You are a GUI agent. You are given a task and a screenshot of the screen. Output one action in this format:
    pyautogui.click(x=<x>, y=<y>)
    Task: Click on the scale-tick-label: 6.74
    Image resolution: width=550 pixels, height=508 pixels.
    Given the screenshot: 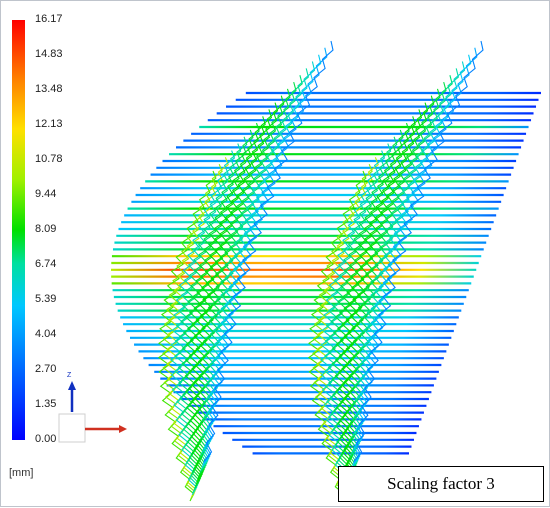 What is the action you would take?
    pyautogui.click(x=46, y=264)
    